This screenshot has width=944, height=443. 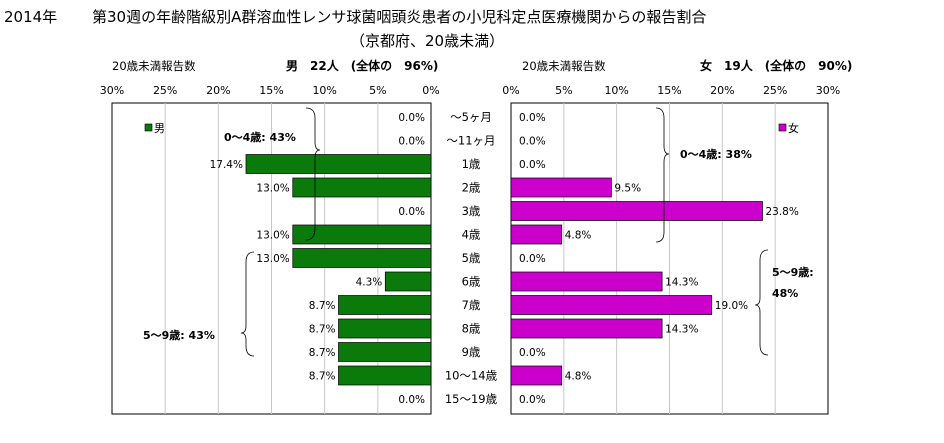 What do you see at coordinates (377, 90) in the screenshot?
I see `male-x-tick-label: 5%` at bounding box center [377, 90].